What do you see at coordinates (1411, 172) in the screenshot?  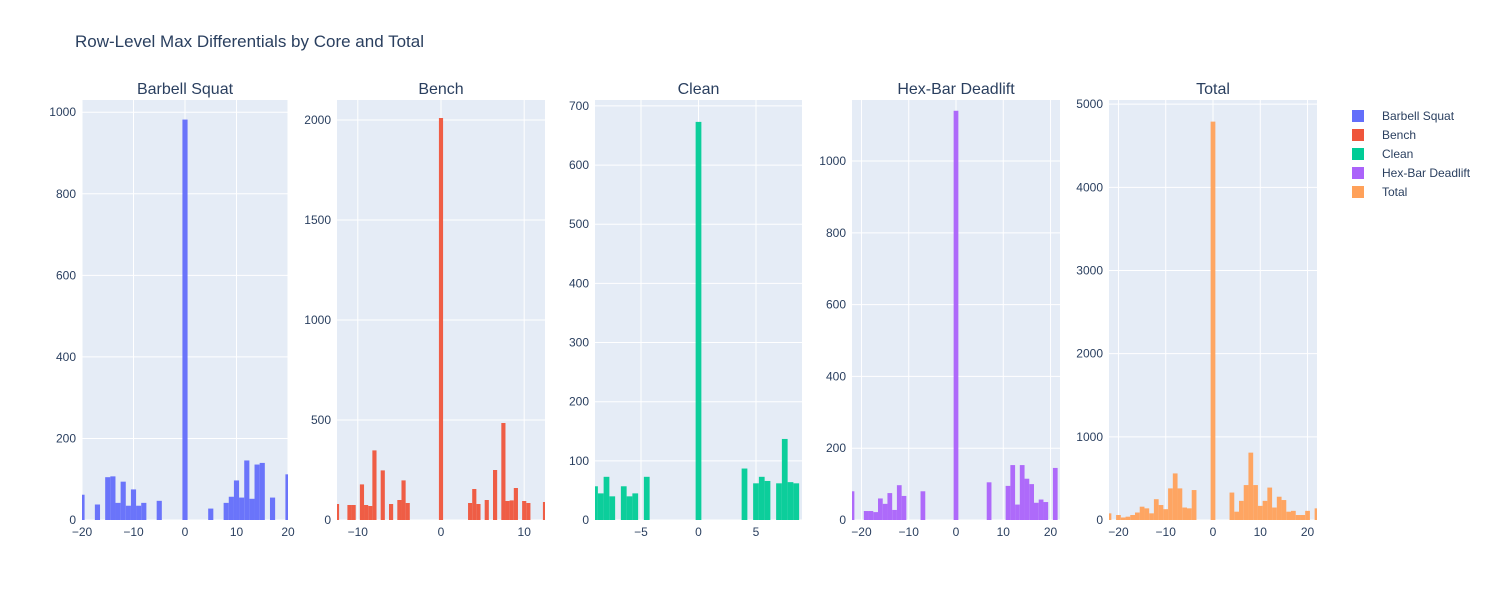 I see `legend-item: Hex-Bar Deadlift` at bounding box center [1411, 172].